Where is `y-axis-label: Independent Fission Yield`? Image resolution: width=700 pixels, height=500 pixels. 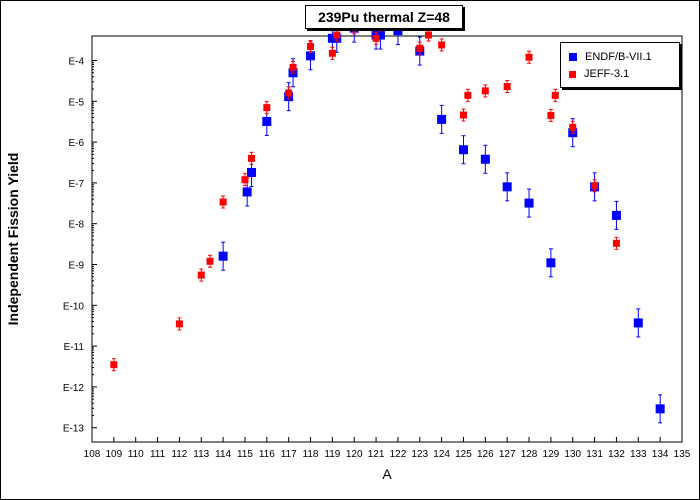
y-axis-label: Independent Fission Yield is located at coordinates (13, 239).